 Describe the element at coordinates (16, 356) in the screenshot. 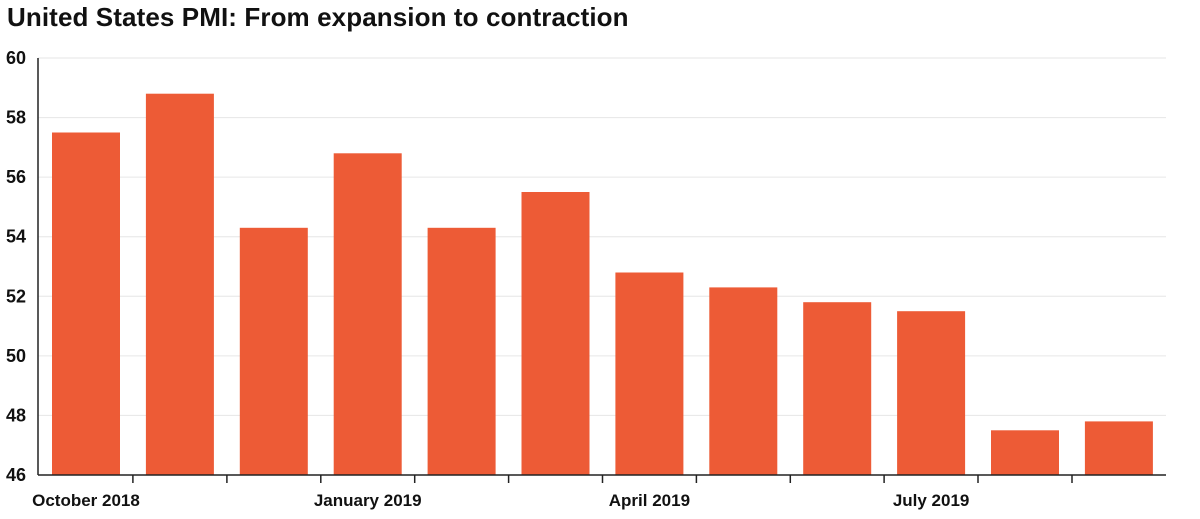

I see `y-tick-label: 50` at that location.